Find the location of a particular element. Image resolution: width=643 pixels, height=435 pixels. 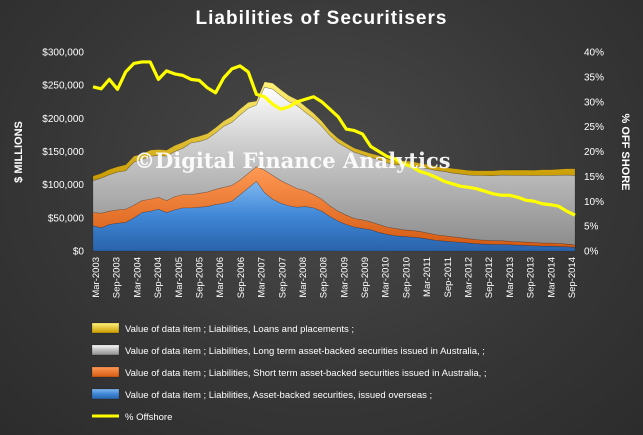

x-tick-label: Sep-2014 is located at coordinates (572, 277).